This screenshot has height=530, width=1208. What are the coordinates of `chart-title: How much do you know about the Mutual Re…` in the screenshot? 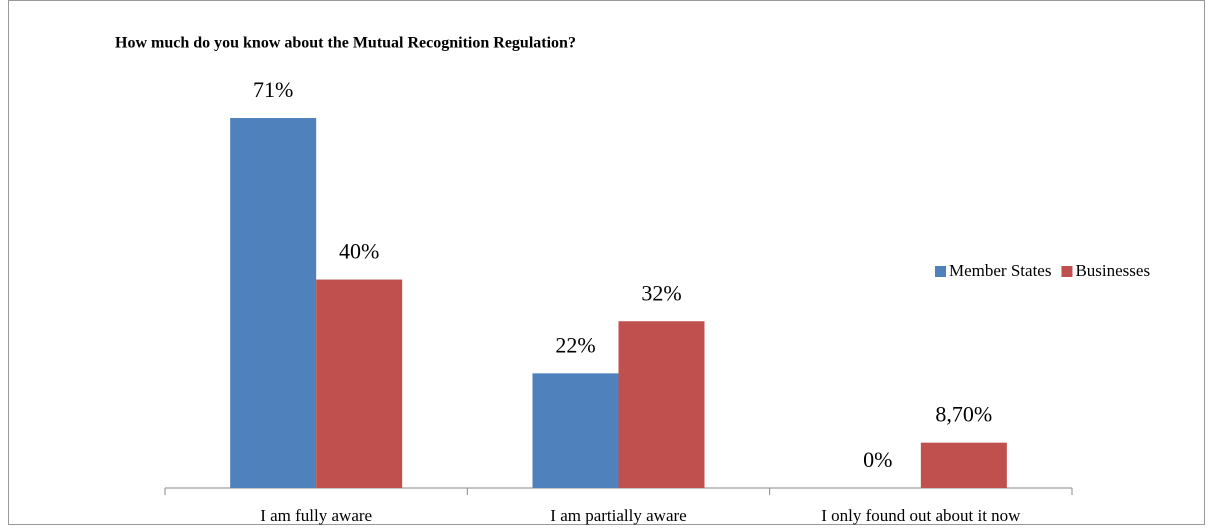 It's located at (345, 43).